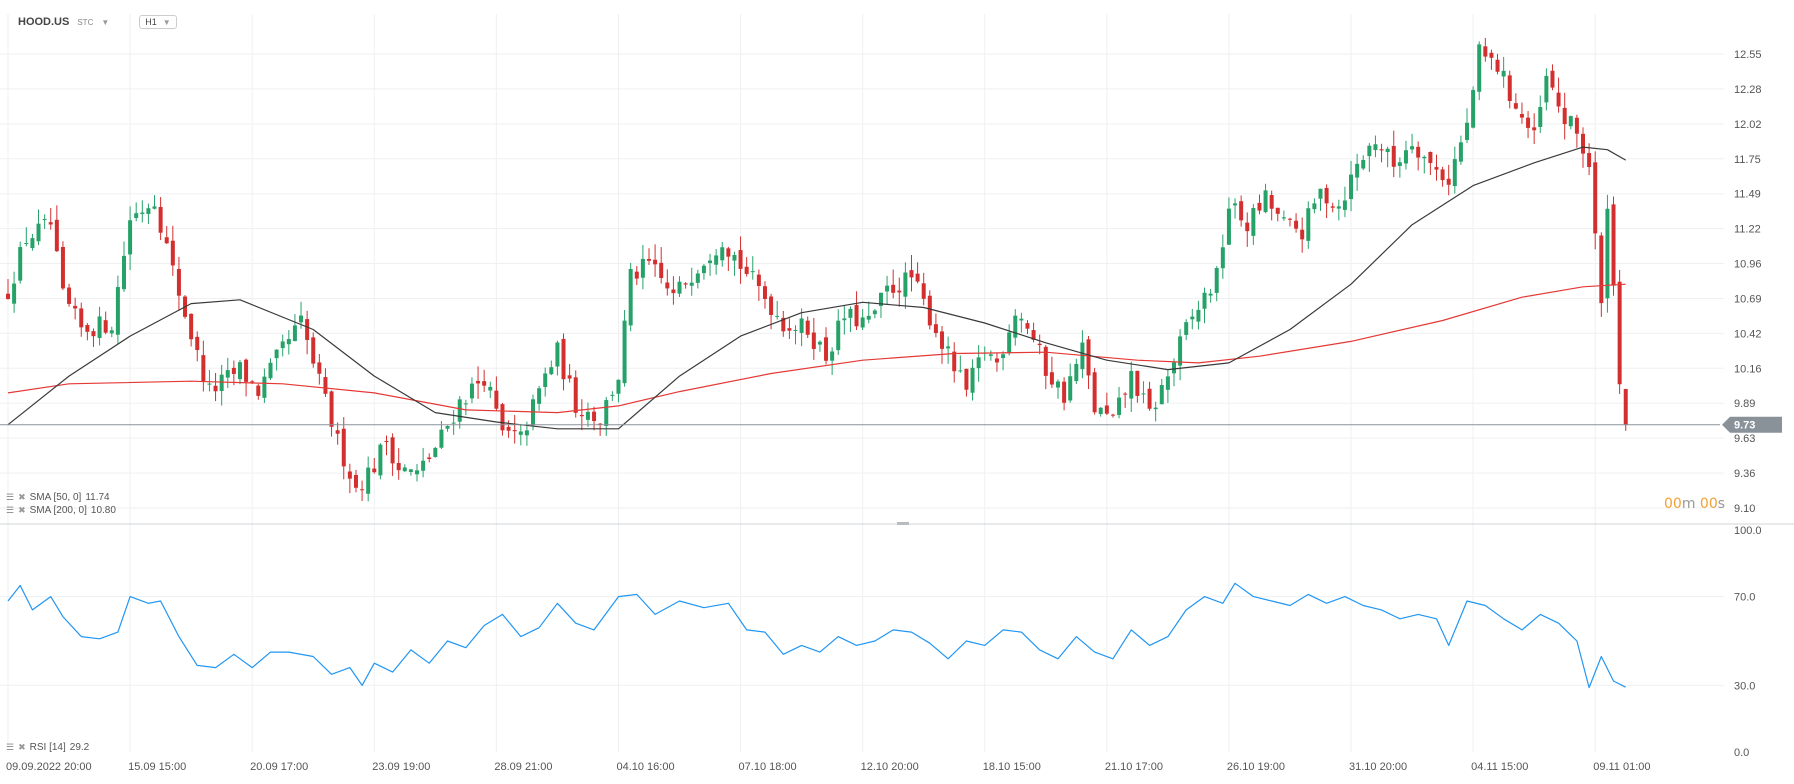  I want to click on price-axis-tick-label: 10.69, so click(1748, 299).